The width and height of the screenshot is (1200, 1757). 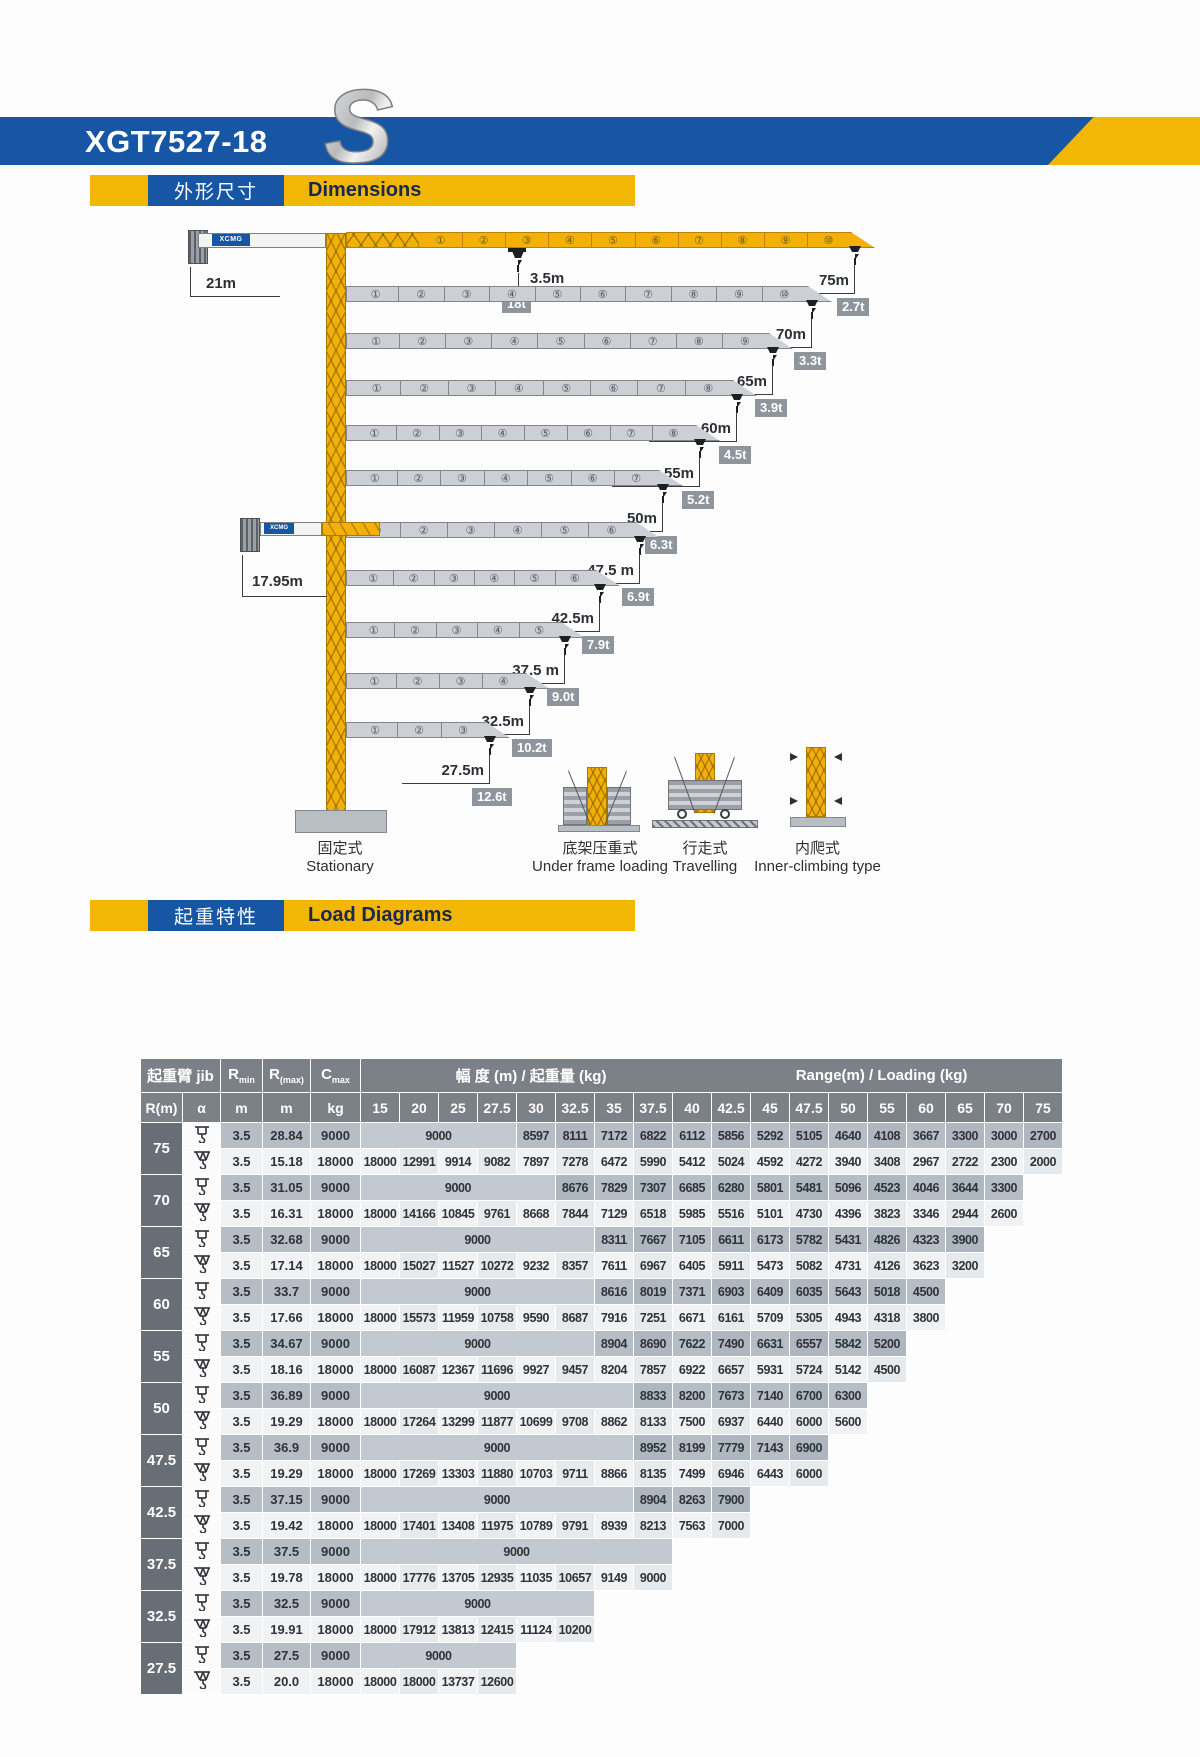 I want to click on capacity-cell: 8687, so click(x=575, y=1317).